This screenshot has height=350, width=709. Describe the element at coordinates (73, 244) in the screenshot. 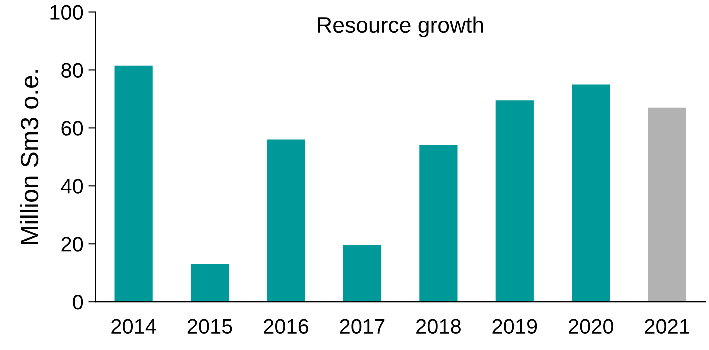

I see `y-tick-label: 20` at that location.